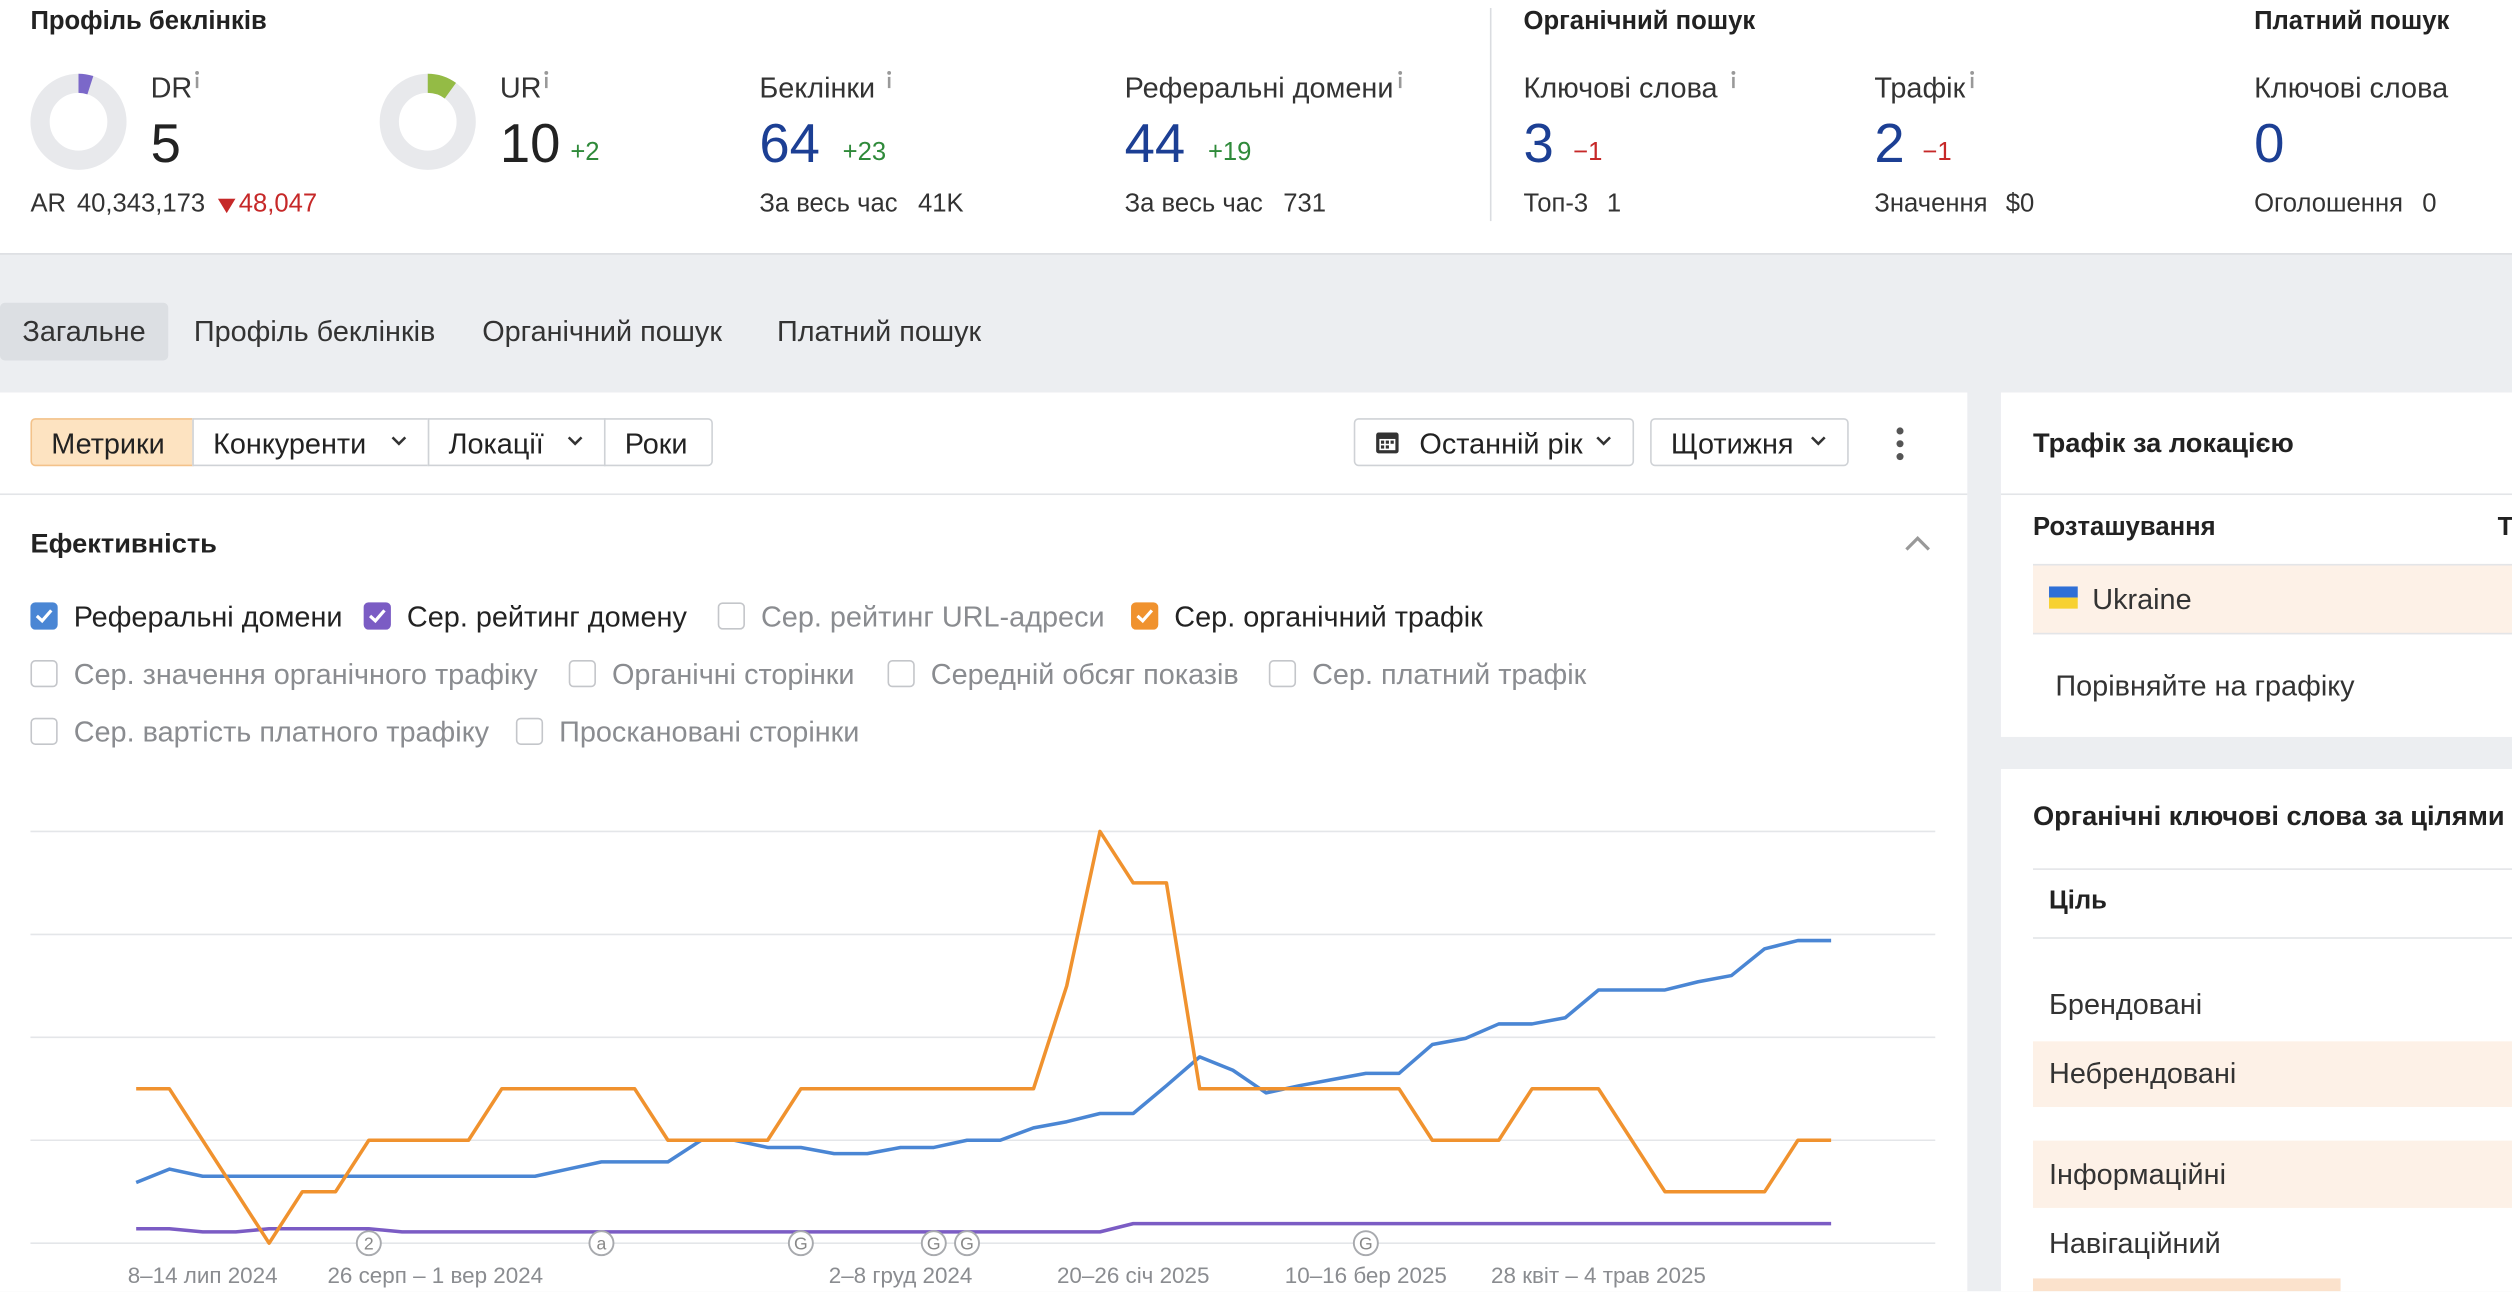 The height and width of the screenshot is (1292, 2512). Describe the element at coordinates (1538, 144) in the screenshot. I see `metric-value: 3` at that location.